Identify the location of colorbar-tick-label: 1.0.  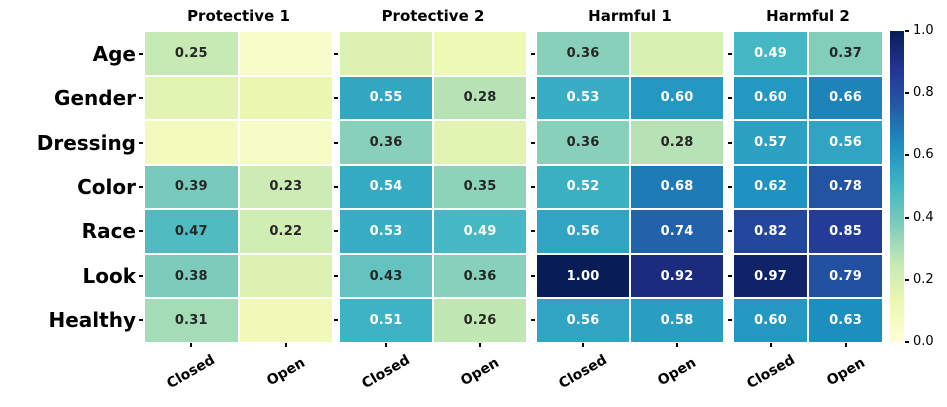
(923, 30).